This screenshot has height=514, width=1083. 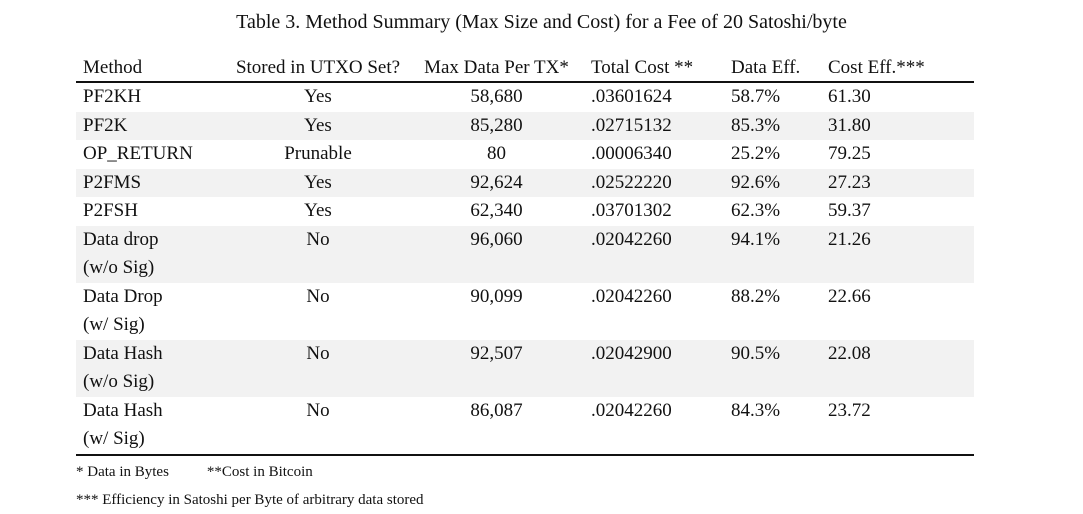 I want to click on footnote-data-in-bytes: * Data in Bytes, so click(x=122, y=472).